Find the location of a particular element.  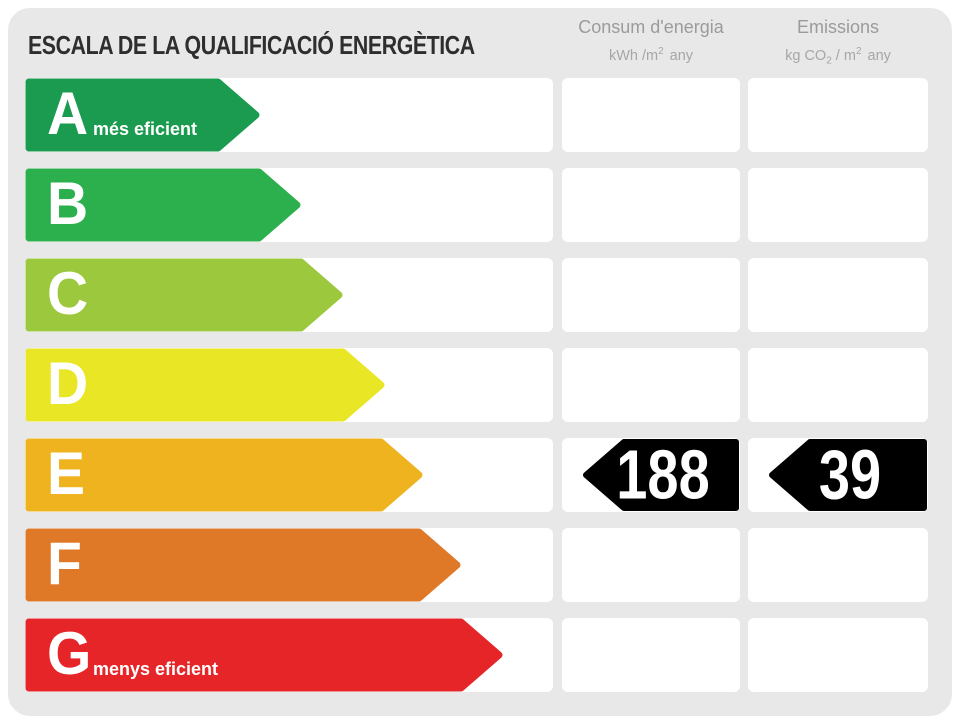

consumption-cell-d is located at coordinates (651, 385).